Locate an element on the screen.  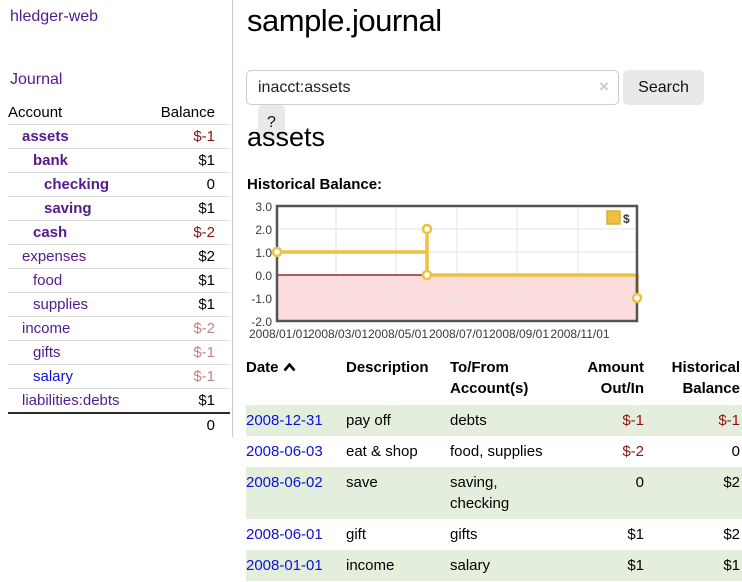
account-row-checking: checking 0 is located at coordinates (119, 184).